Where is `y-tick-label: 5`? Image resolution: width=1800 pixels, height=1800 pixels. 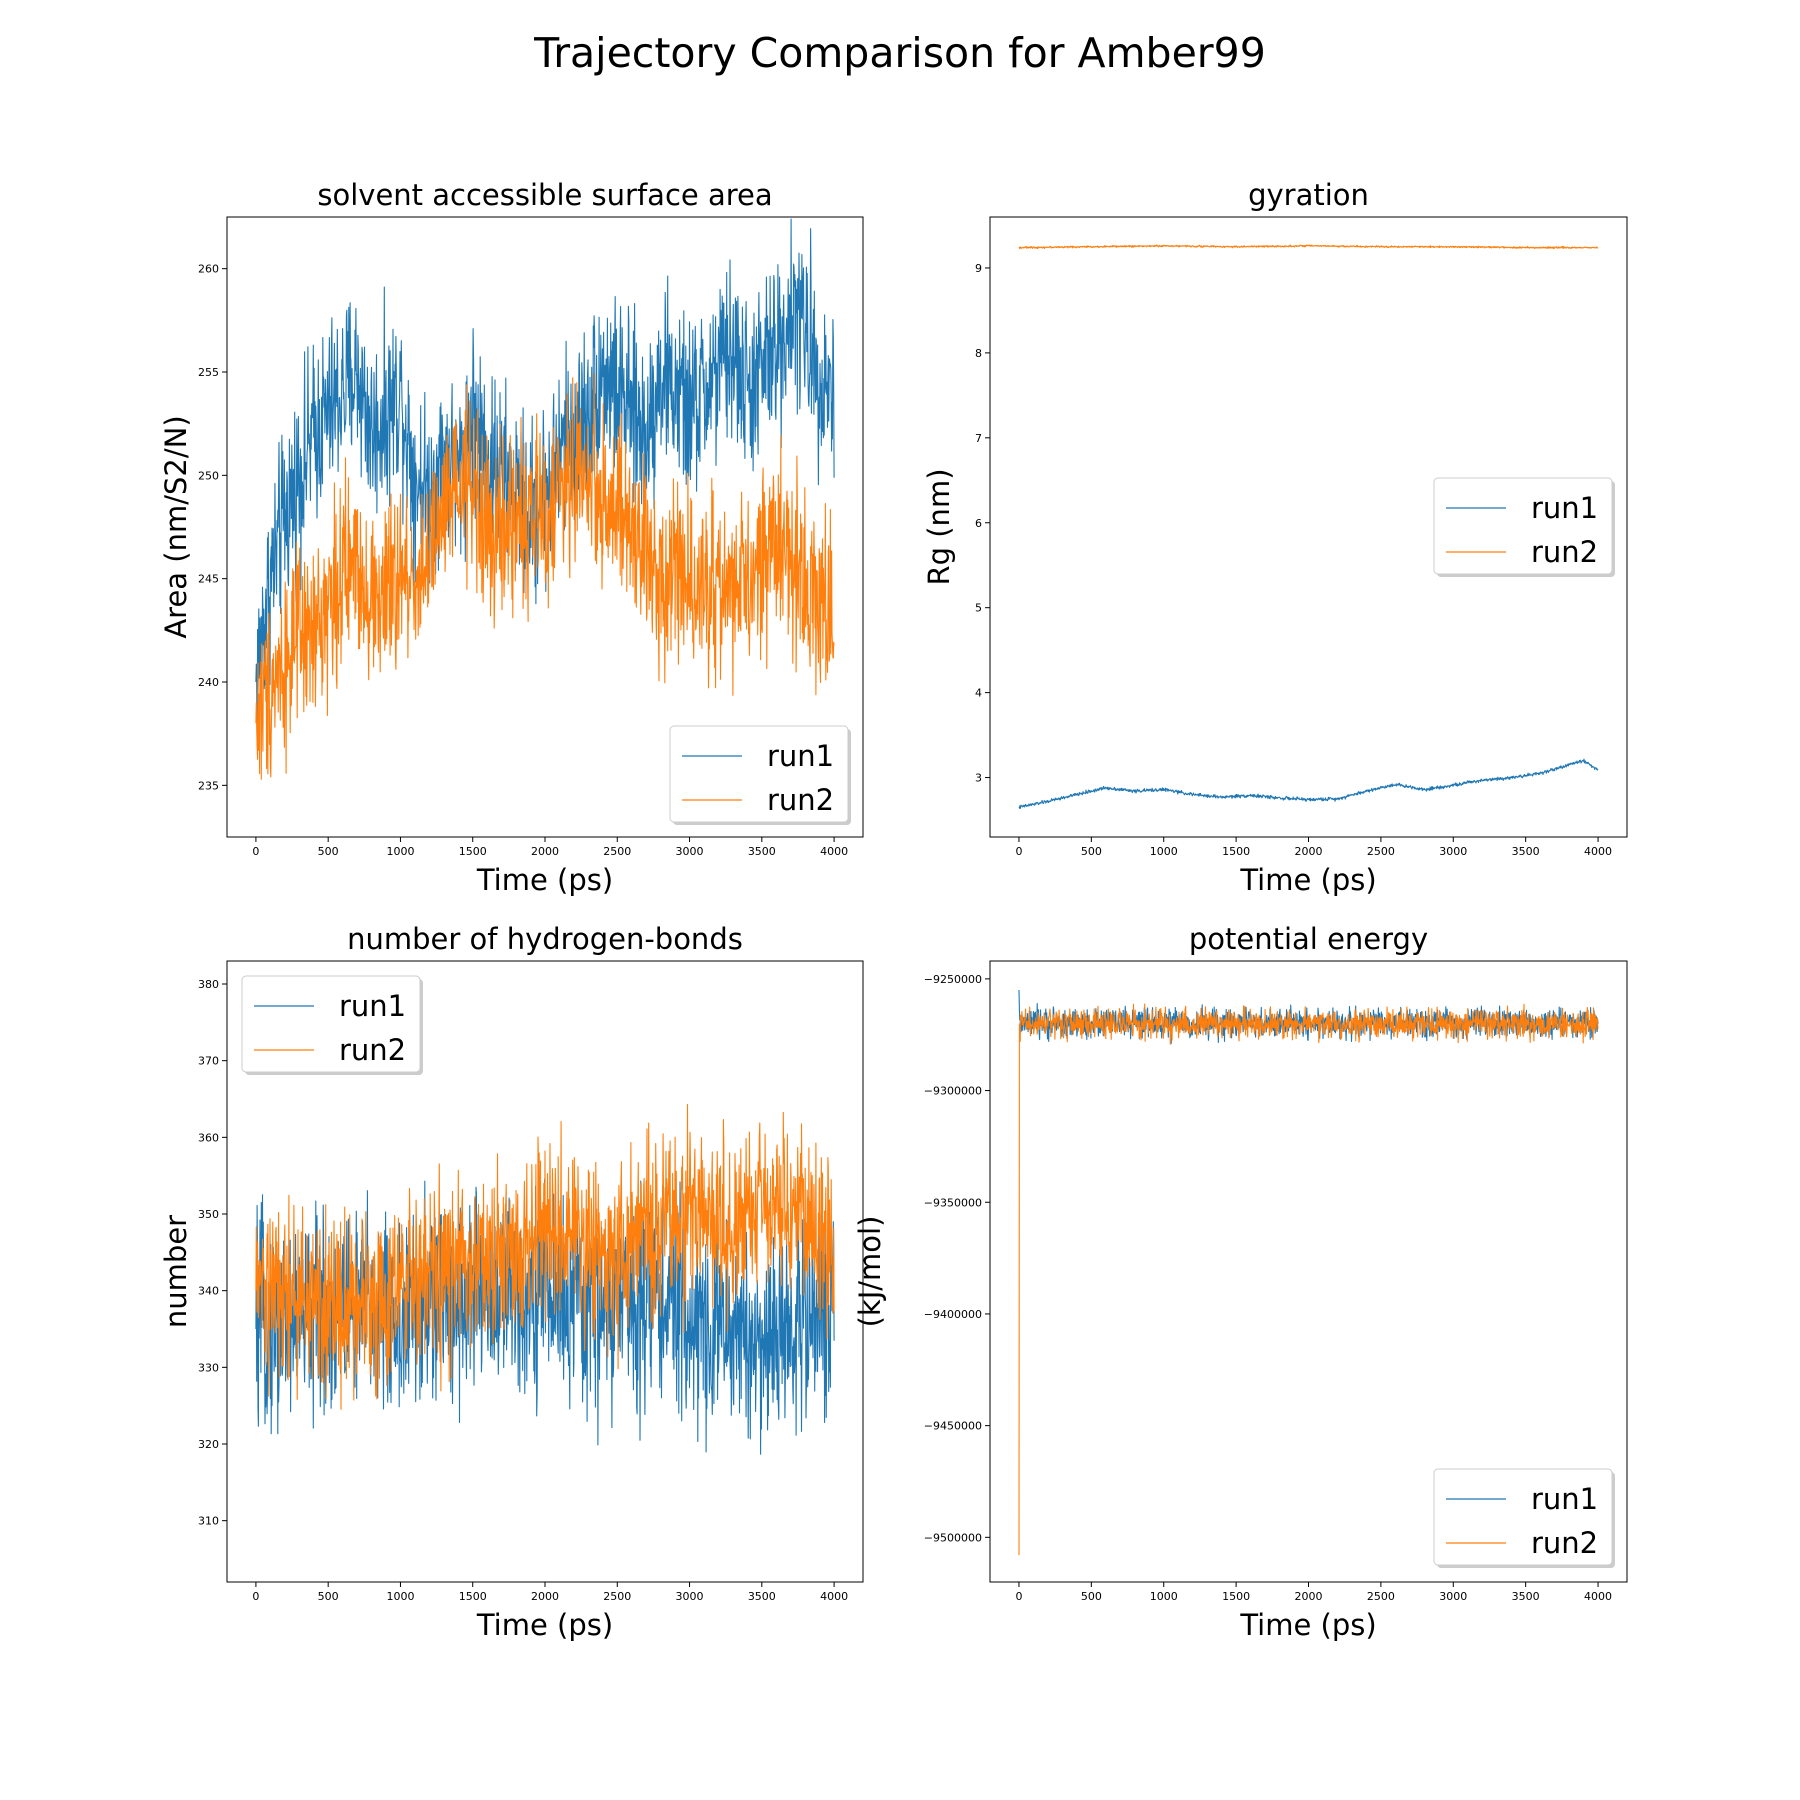
y-tick-label: 5 is located at coordinates (978, 608).